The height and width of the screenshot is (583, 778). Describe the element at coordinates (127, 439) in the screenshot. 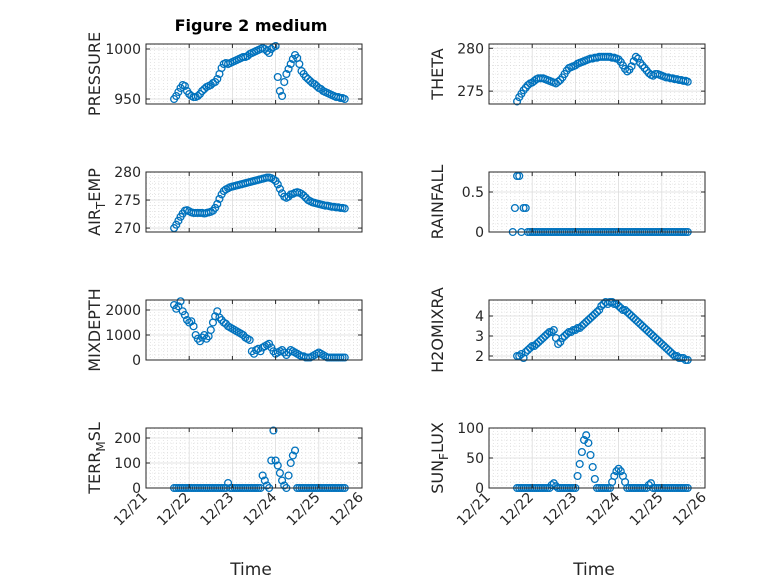

I see `y-tick-label: 200` at that location.